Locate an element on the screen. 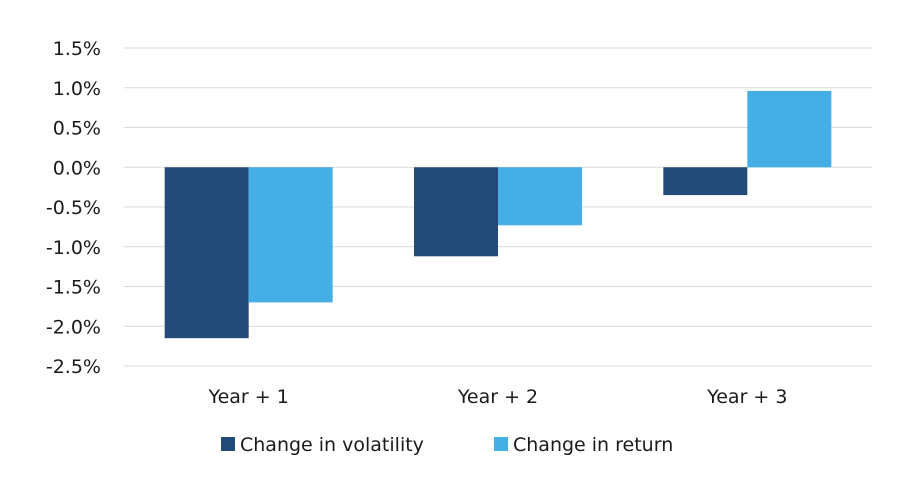 The height and width of the screenshot is (480, 906). legend: Change in volatility Change in return is located at coordinates (447, 445).